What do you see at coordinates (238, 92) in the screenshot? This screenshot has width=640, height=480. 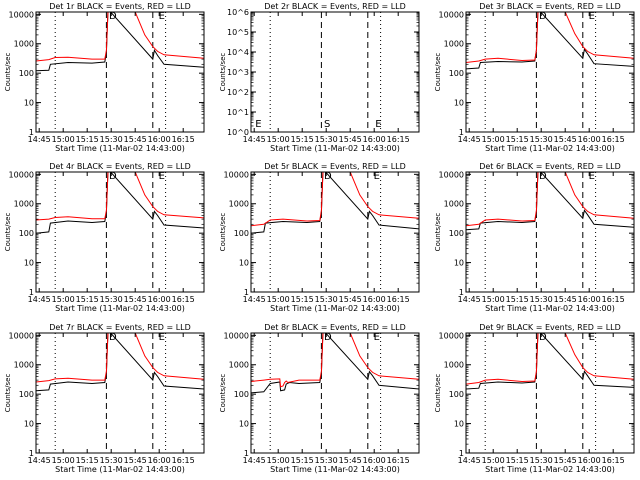 I see `y-tick-label: 10^2` at bounding box center [238, 92].